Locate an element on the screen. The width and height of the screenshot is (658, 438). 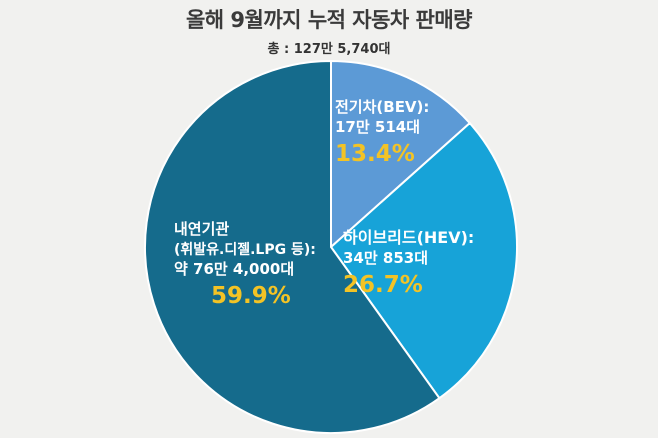
chart-subtitle: 총 : 127만 5,740대 is located at coordinates (329, 49).